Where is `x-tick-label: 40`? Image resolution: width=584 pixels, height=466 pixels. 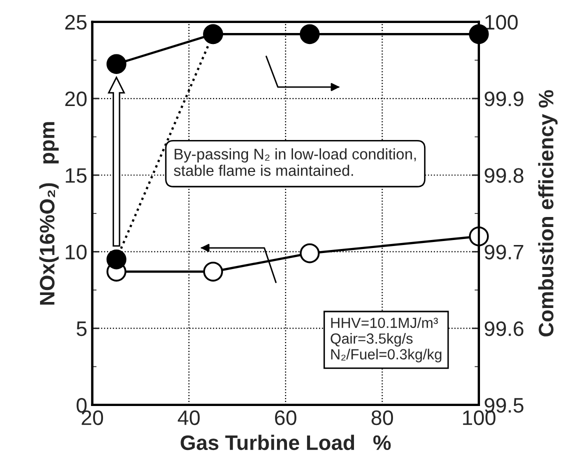
x-tick-label: 40 is located at coordinates (189, 418).